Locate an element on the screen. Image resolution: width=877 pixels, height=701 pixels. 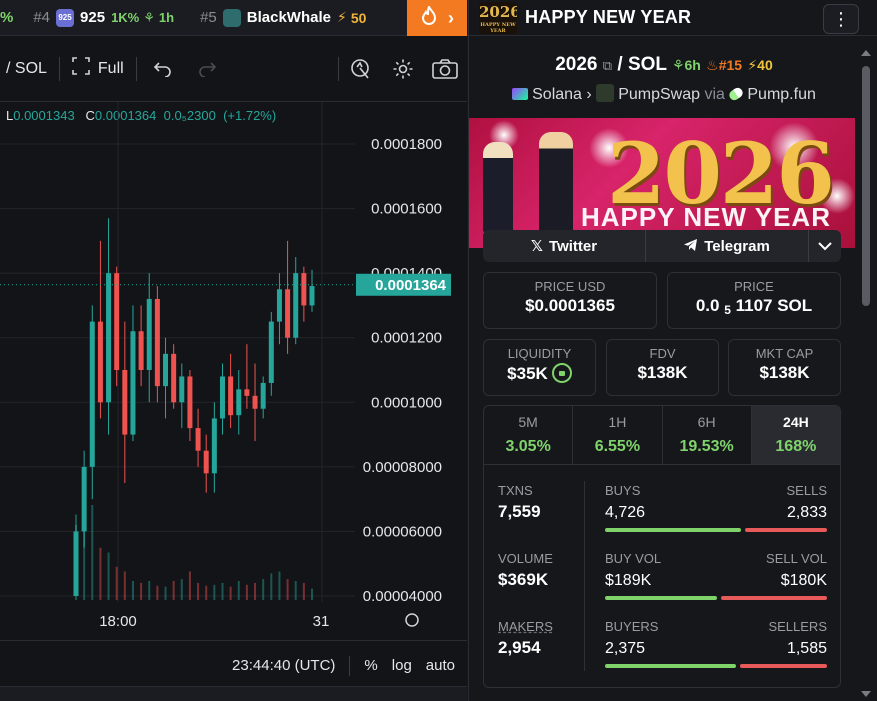
telegram-button: Telegram is located at coordinates (727, 246).